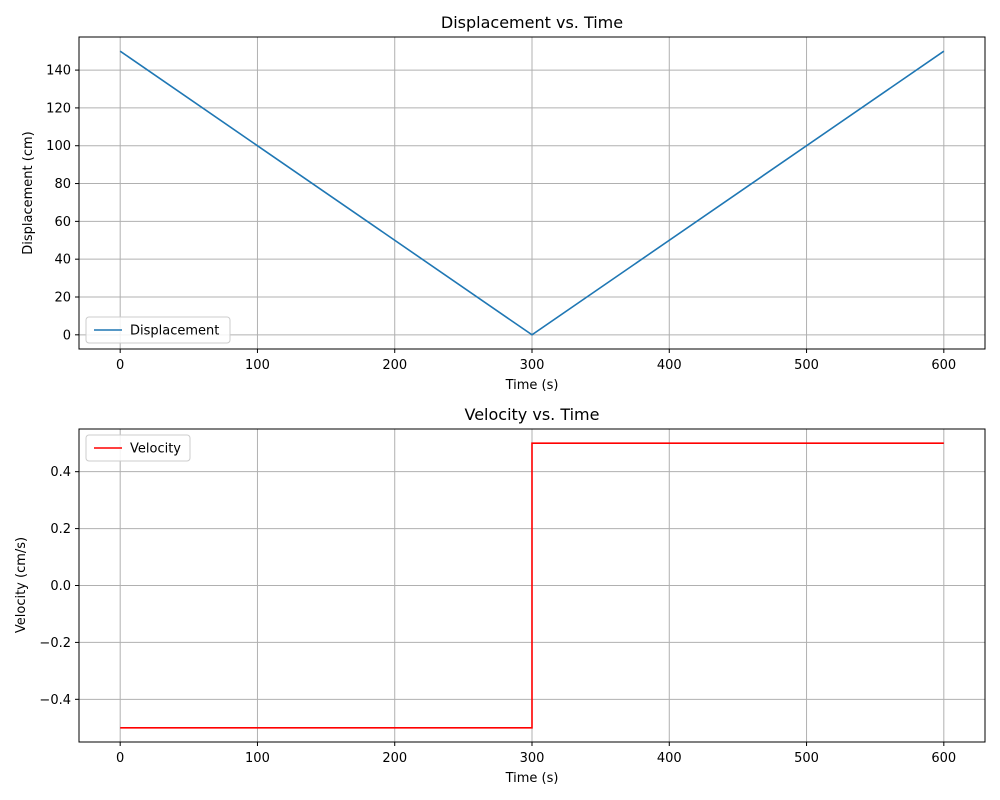  Describe the element at coordinates (60, 529) in the screenshot. I see `velocity-y-tick-label: 0.2` at that location.